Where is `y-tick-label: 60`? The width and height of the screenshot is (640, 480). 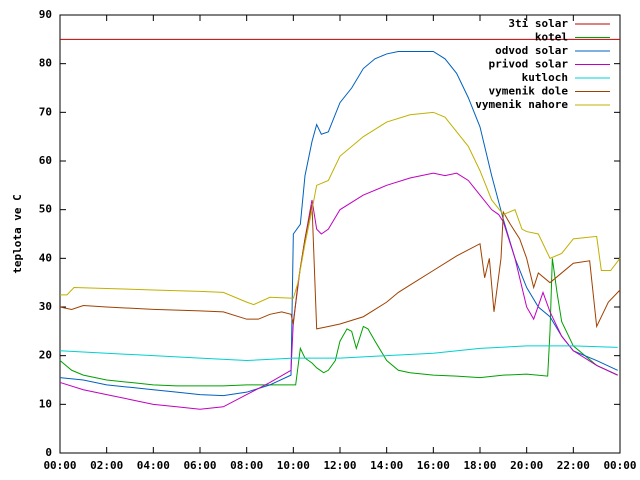
y-tick-label: 60 is located at coordinates (45, 160).